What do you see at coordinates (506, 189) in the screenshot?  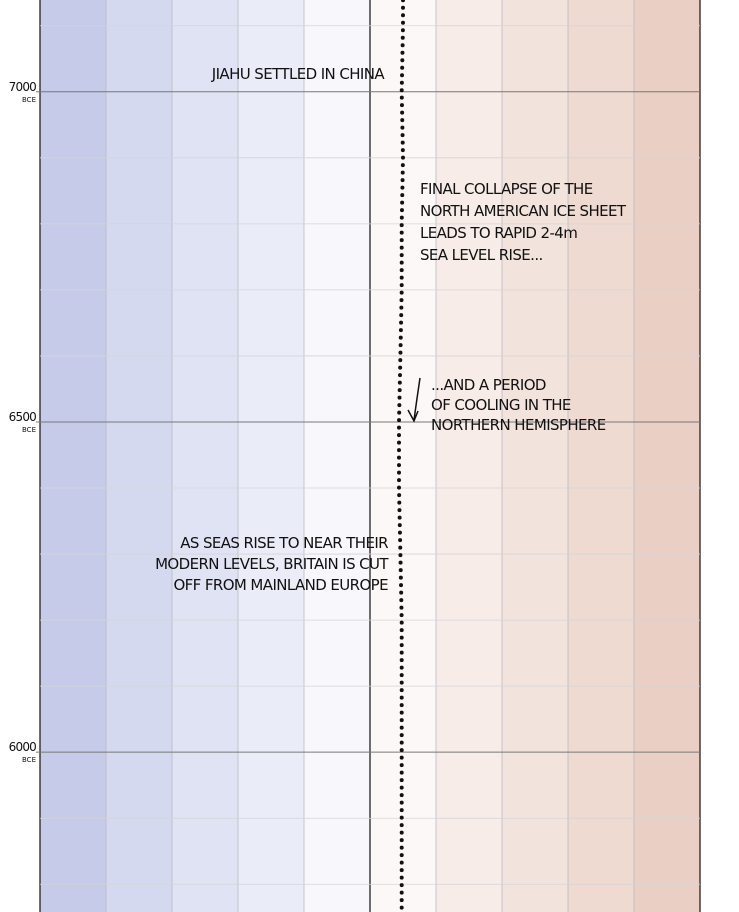 I see `annotation: FINAL COLLAPSE OF THE` at bounding box center [506, 189].